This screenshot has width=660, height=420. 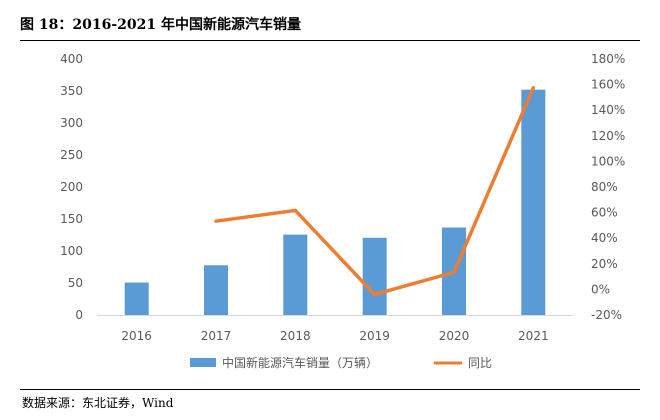 I want to click on y-right-tick-label: 160%, so click(x=608, y=85).